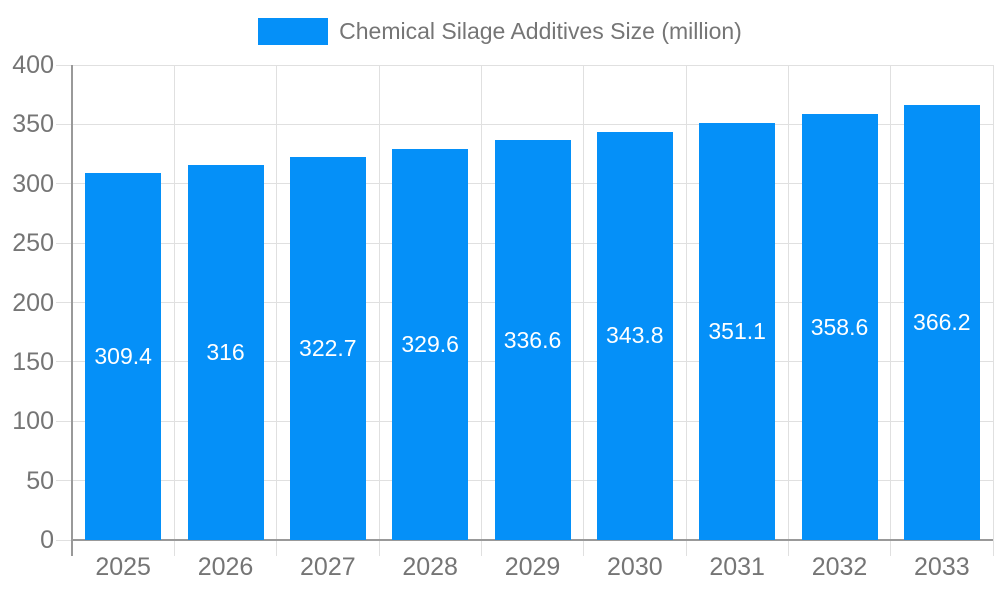  Describe the element at coordinates (33, 243) in the screenshot. I see `y-axis-tick-label: 250` at that location.